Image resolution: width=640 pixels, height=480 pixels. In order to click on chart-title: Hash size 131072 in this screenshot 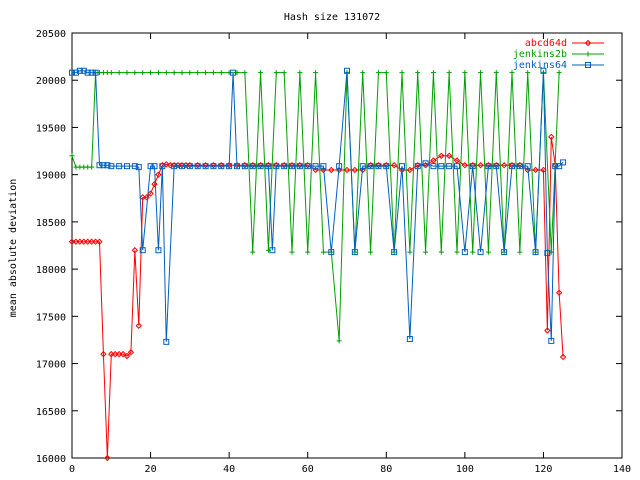, I will do `click(332, 17)`.